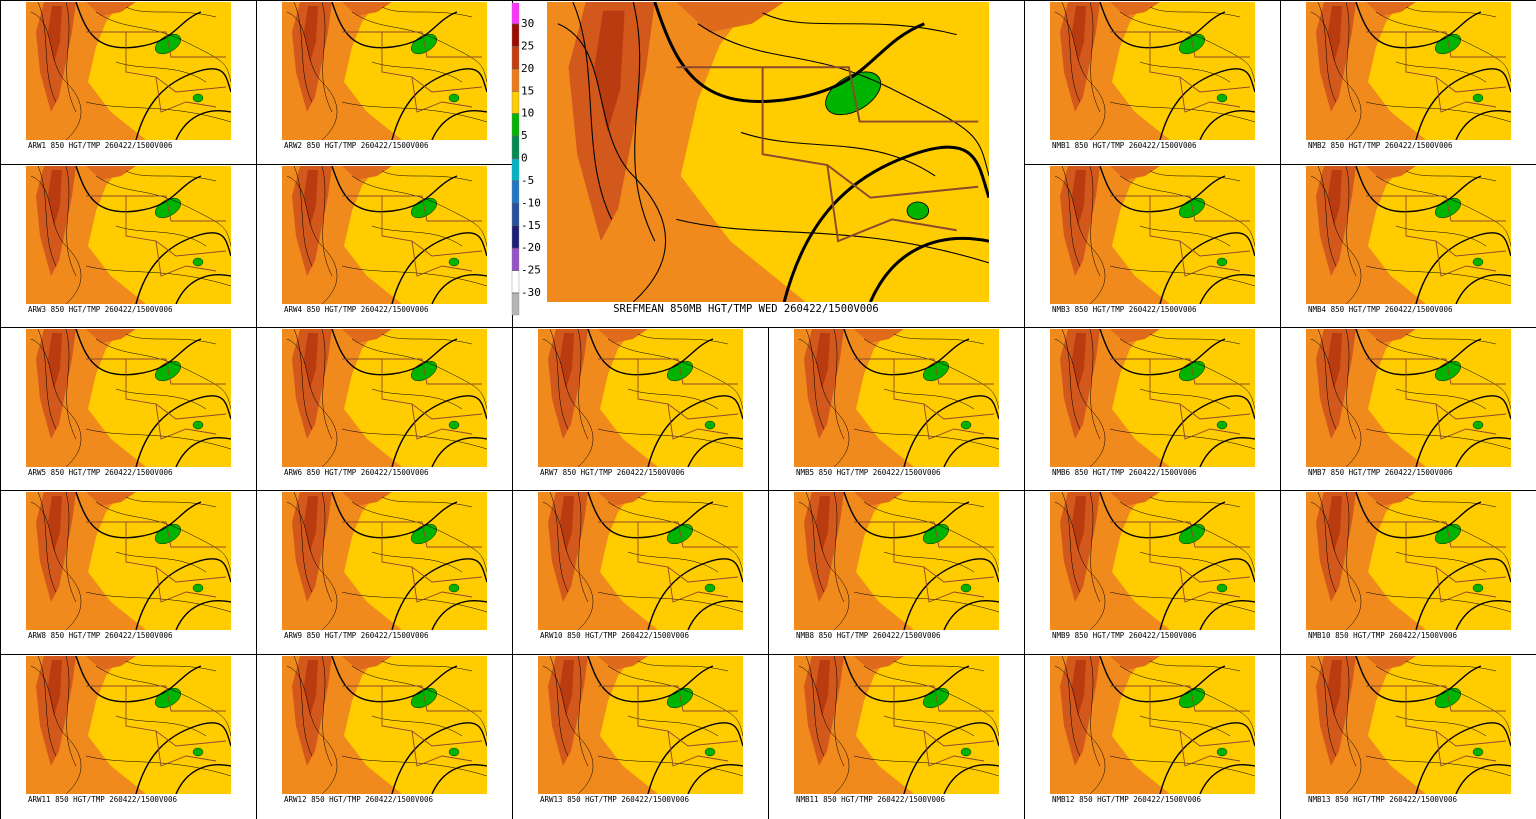  I want to click on panel-label: ARW3 850 HGT/TMP 260422/1500V006, so click(100, 309).